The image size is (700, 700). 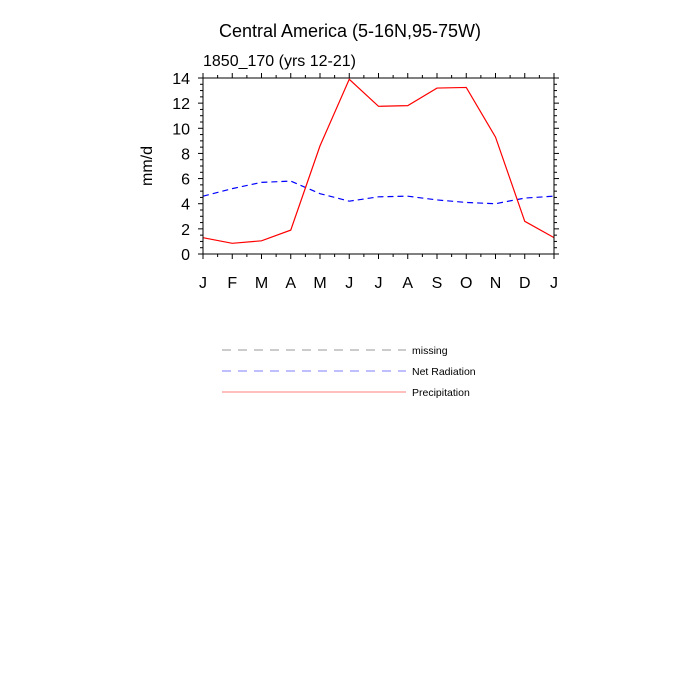 I want to click on y-tick-label: 6, so click(x=185, y=180).